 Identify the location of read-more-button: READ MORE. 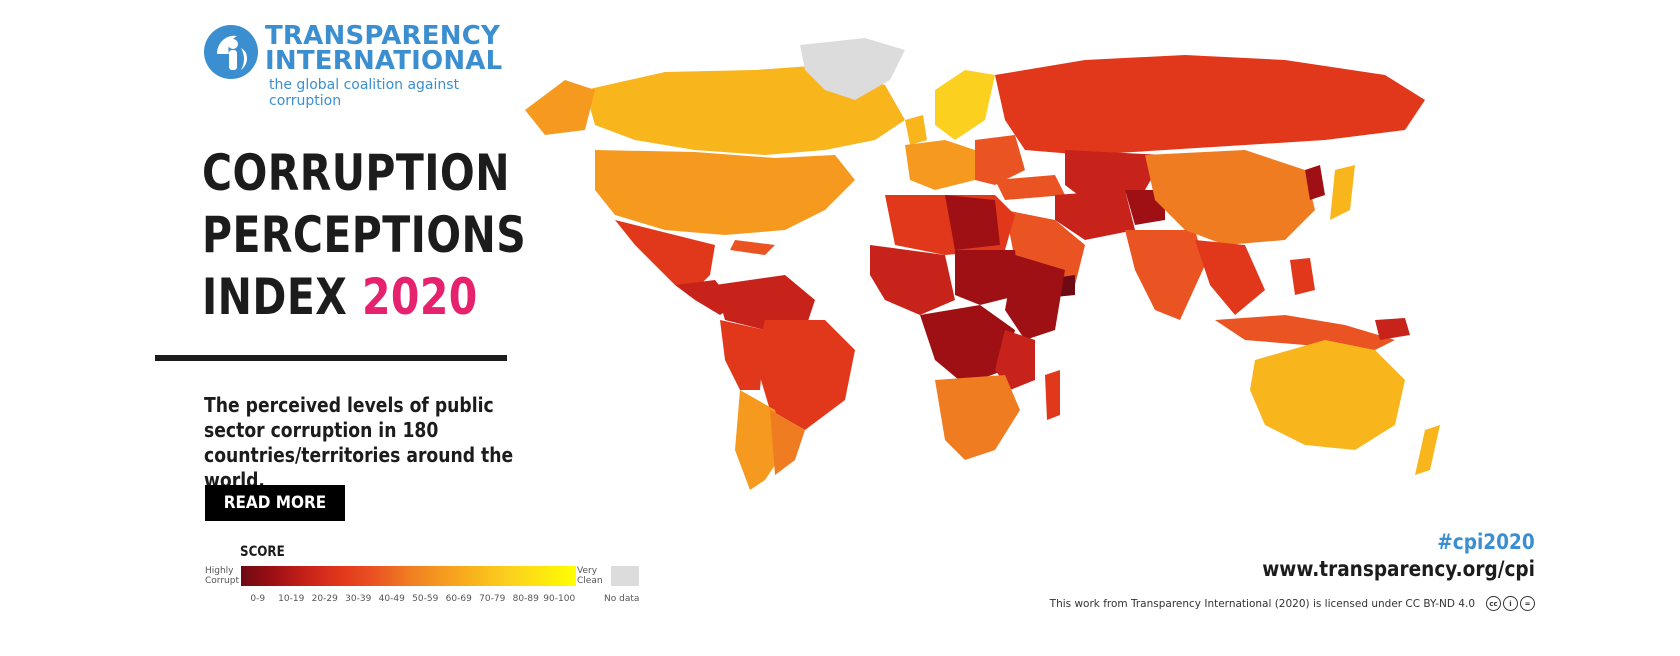
(275, 503).